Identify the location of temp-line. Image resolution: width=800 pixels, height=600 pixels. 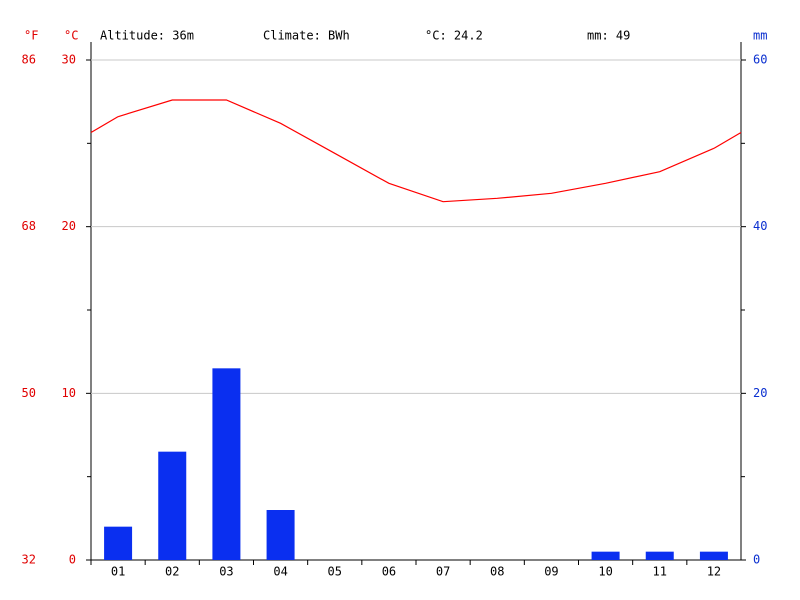
(416, 151).